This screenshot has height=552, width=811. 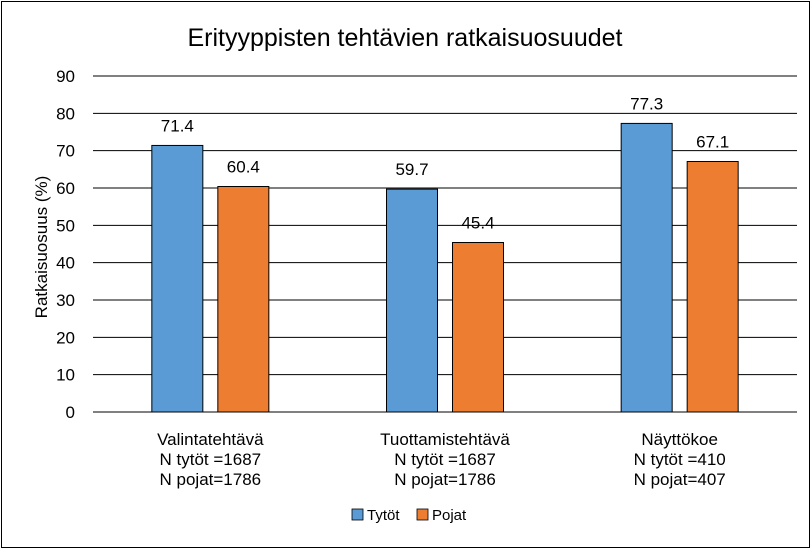 What do you see at coordinates (412, 300) in the screenshot?
I see `bar-tytöt-2` at bounding box center [412, 300].